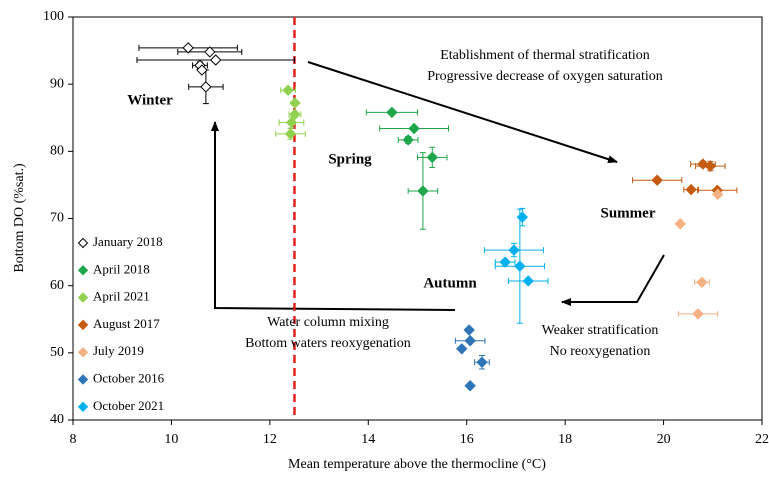  Describe the element at coordinates (53, 16) in the screenshot. I see `y-tick-label: 100` at that location.